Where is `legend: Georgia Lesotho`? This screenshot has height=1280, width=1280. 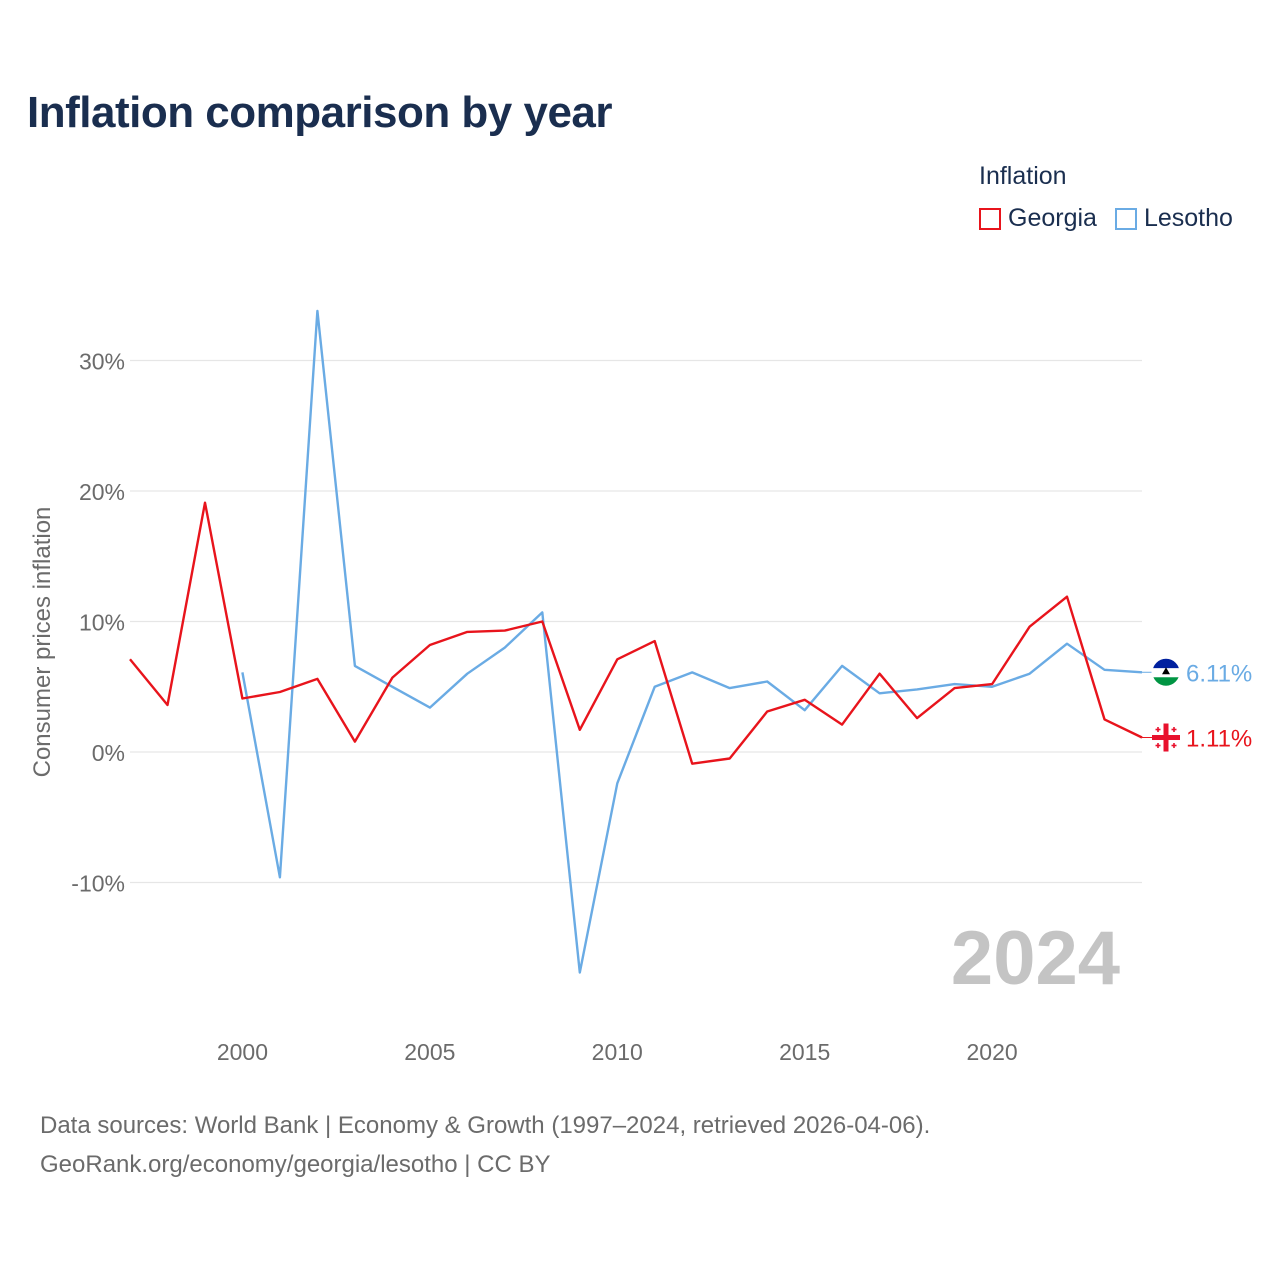 legend: Georgia Lesotho is located at coordinates (1115, 218).